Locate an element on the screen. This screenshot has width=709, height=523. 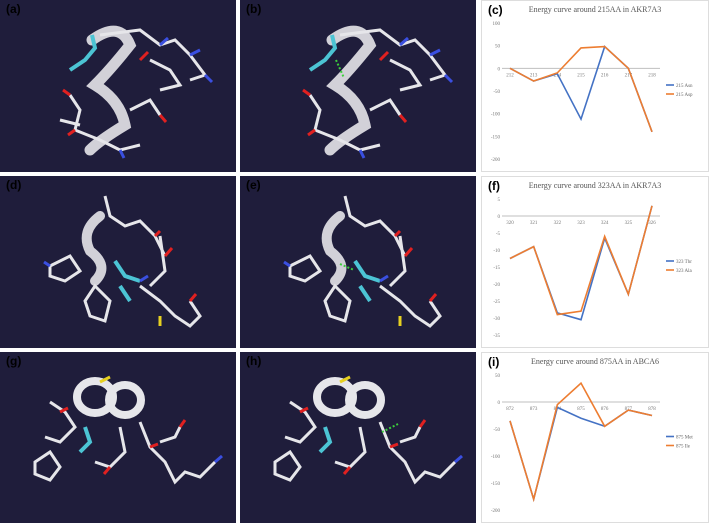
y-tick-label: -15 is located at coordinates (496, 268).